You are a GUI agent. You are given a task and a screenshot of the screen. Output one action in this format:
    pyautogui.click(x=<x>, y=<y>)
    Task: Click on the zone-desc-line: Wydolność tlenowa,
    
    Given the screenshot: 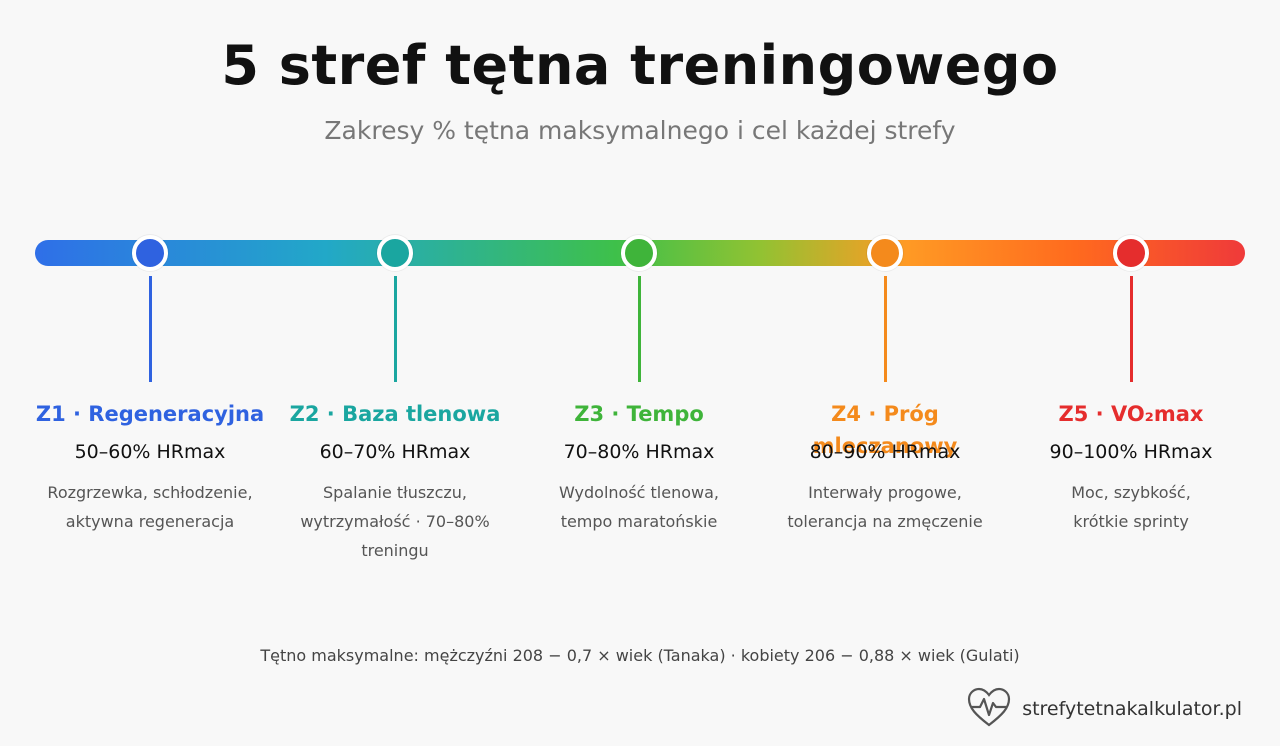 What is the action you would take?
    pyautogui.click(x=638, y=492)
    